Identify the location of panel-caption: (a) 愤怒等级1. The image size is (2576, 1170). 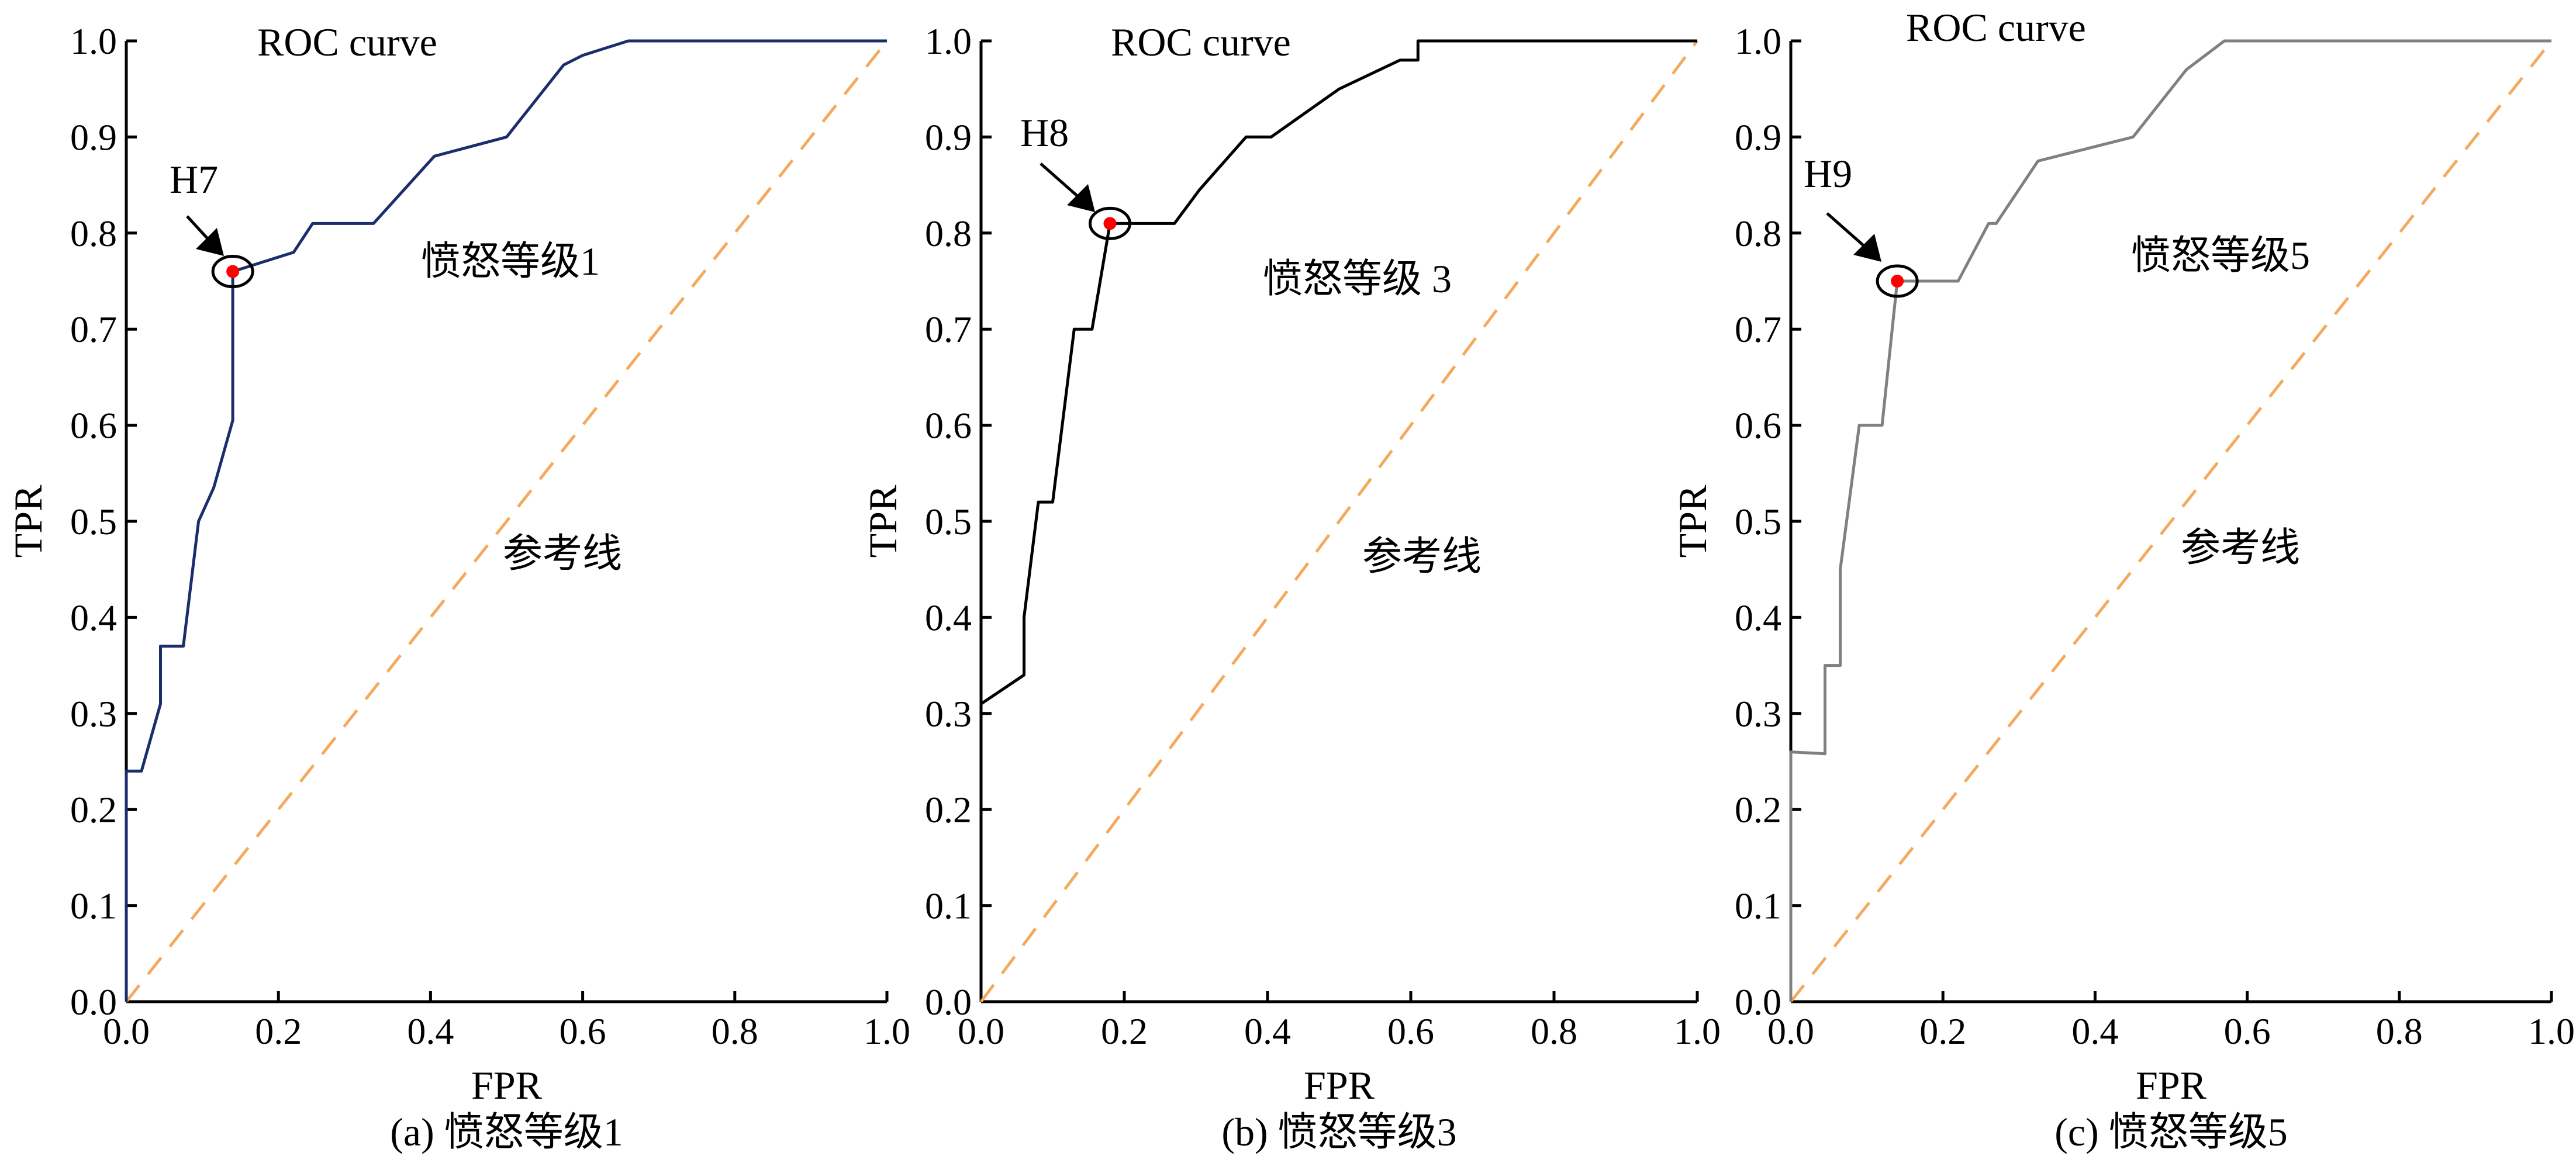
(506, 1132).